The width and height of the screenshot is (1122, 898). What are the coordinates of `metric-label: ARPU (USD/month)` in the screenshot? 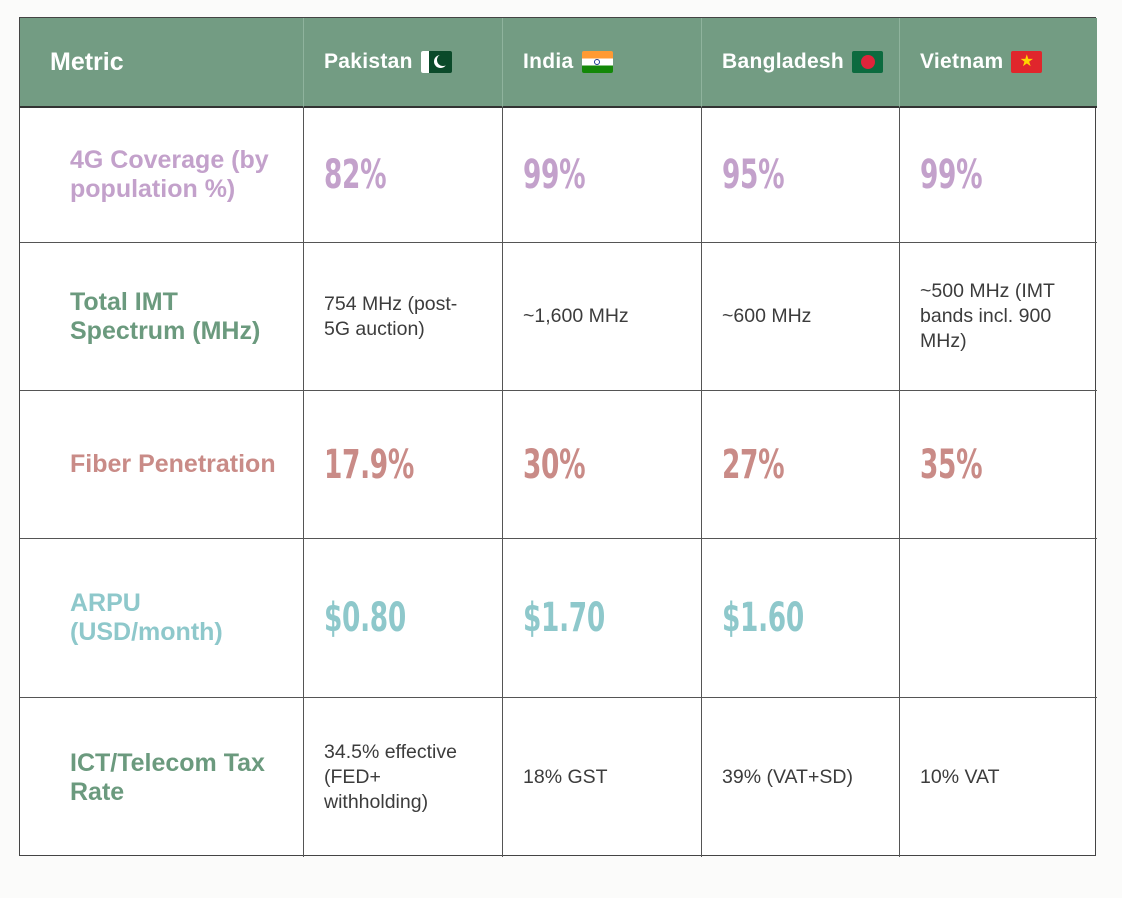 It's located at (146, 617).